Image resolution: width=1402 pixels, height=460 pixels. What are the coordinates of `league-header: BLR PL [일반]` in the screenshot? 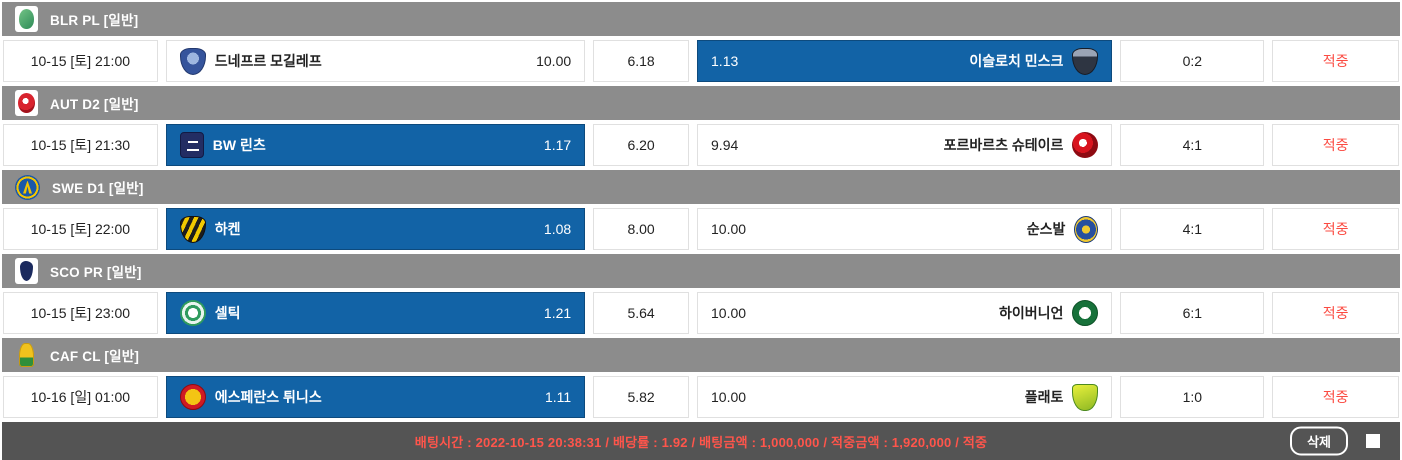 It's located at (701, 19).